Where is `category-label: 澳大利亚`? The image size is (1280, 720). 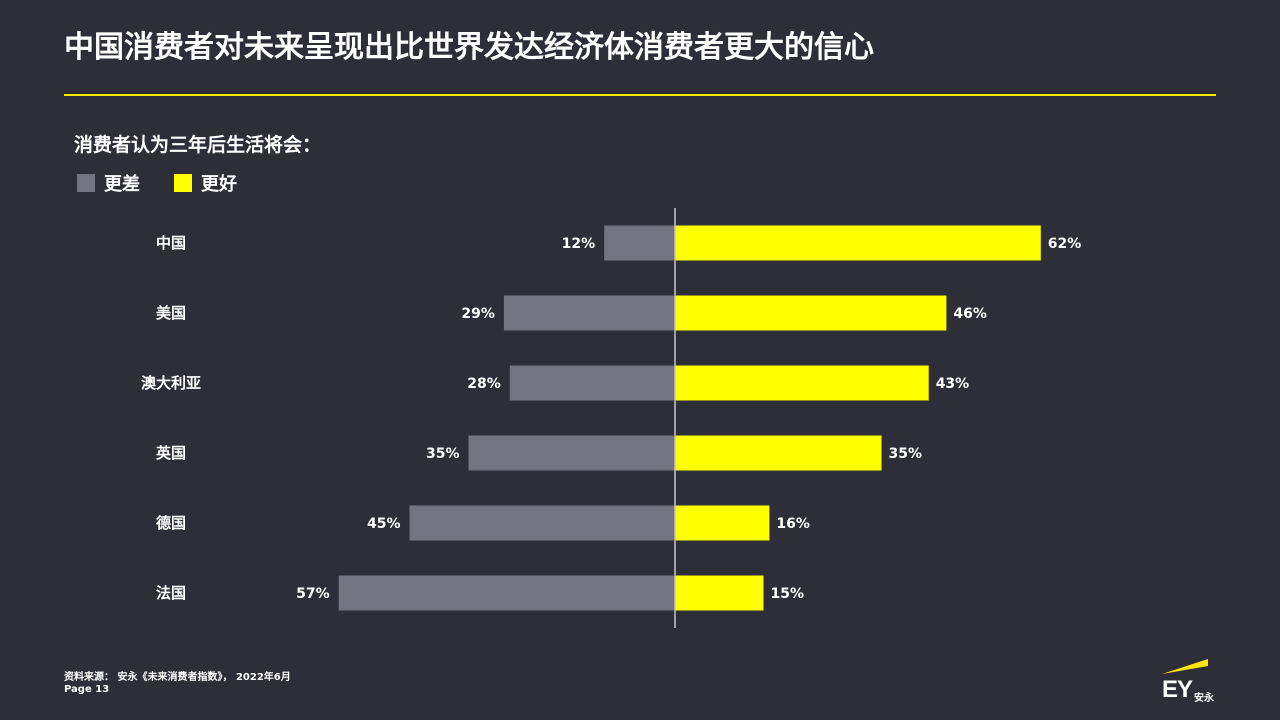 category-label: 澳大利亚 is located at coordinates (171, 383).